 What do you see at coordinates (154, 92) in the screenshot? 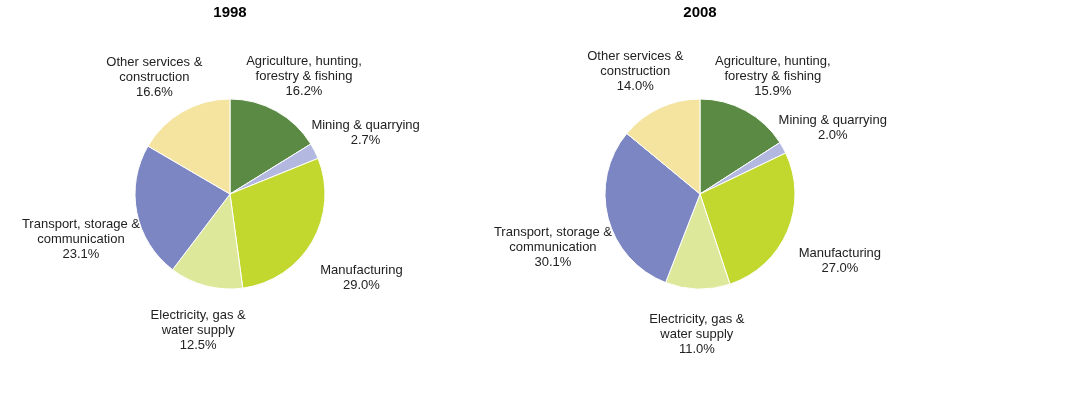
I see `data-label: 16.6%` at bounding box center [154, 92].